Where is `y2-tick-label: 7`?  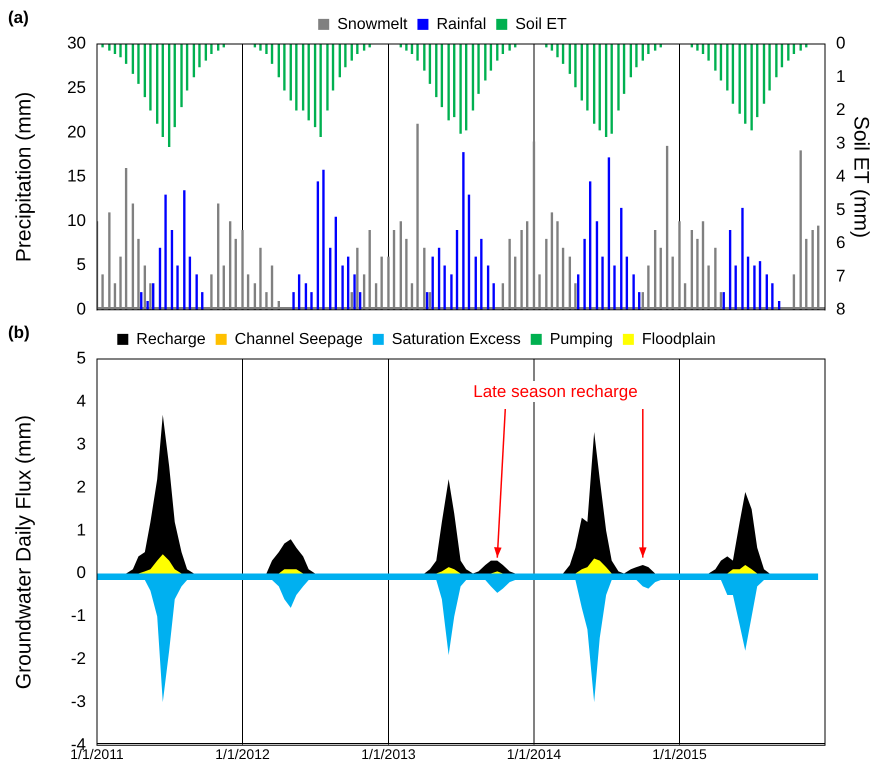 y2-tick-label: 7 is located at coordinates (841, 276).